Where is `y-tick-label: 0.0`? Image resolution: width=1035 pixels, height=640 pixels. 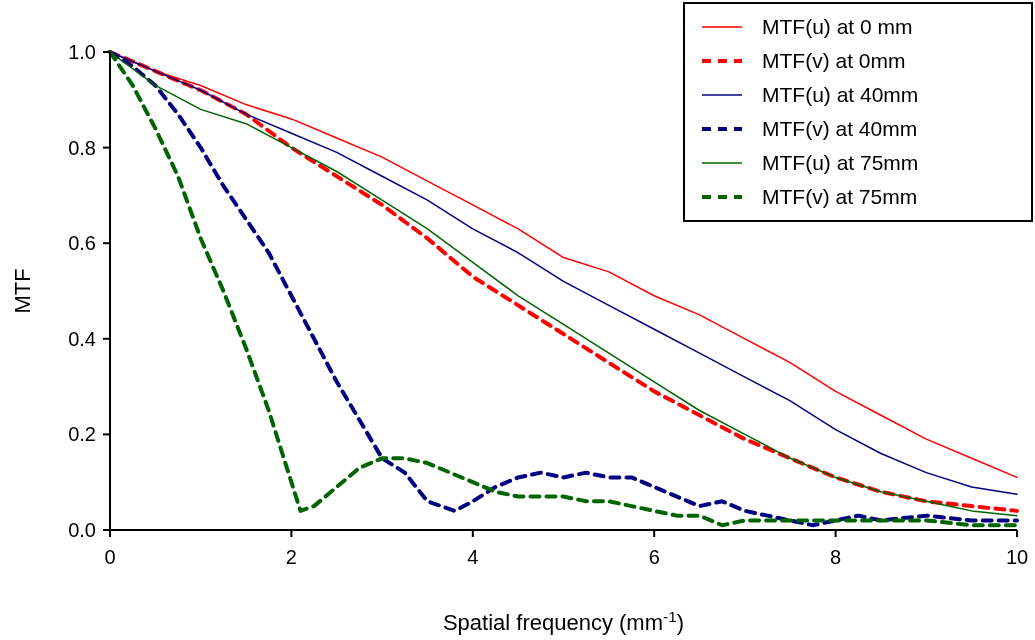
y-tick-label: 0.0 is located at coordinates (82, 530).